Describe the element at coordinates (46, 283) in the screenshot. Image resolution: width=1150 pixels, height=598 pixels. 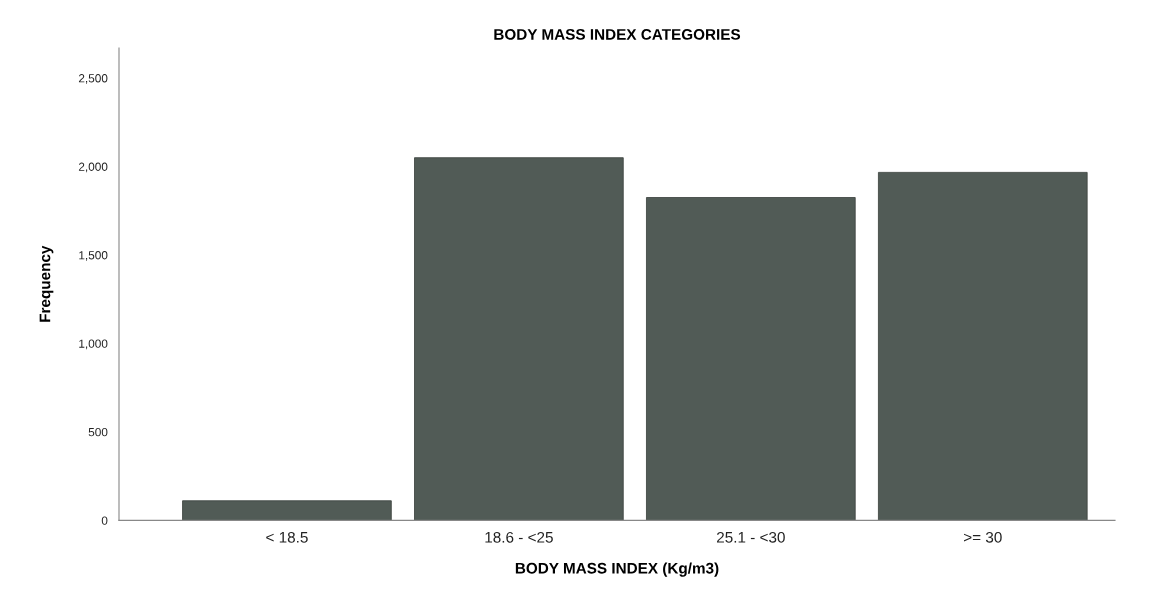
I see `y-axis-title: Frequency` at that location.